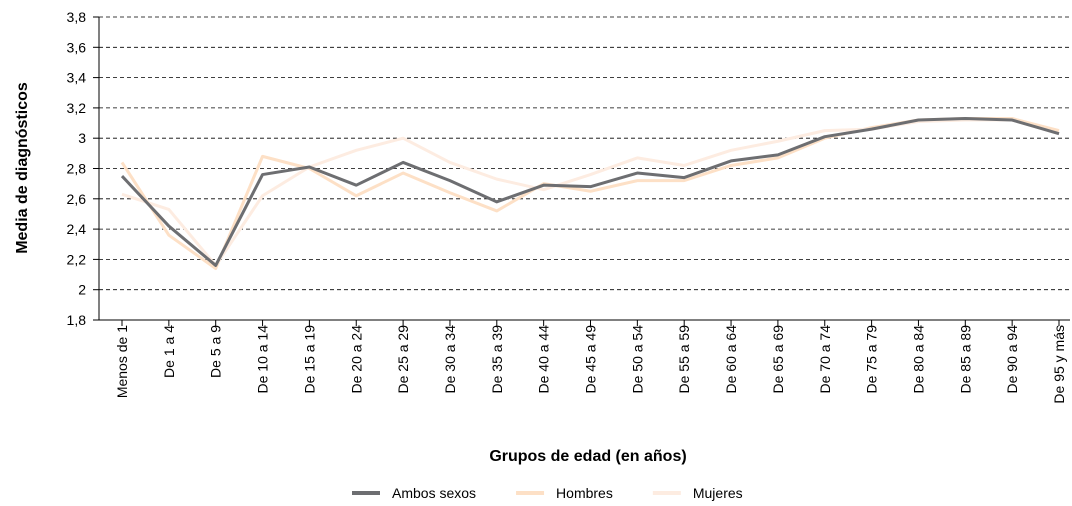 This screenshot has height=506, width=1072. I want to click on x-tick-label: De 25 a 29, so click(403, 359).